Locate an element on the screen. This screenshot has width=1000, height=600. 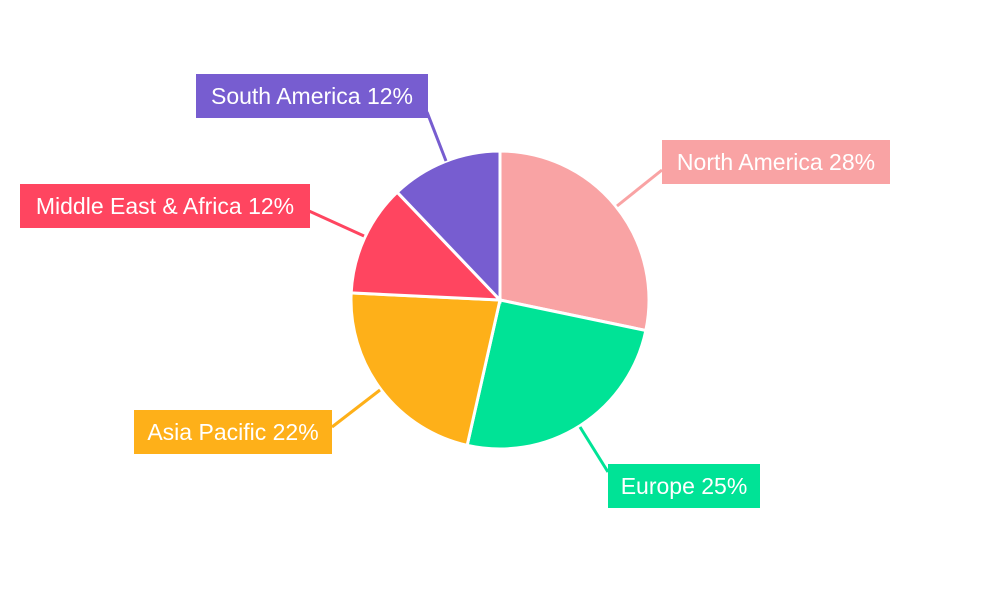
data-label-europe: Europe 25% is located at coordinates (684, 486).